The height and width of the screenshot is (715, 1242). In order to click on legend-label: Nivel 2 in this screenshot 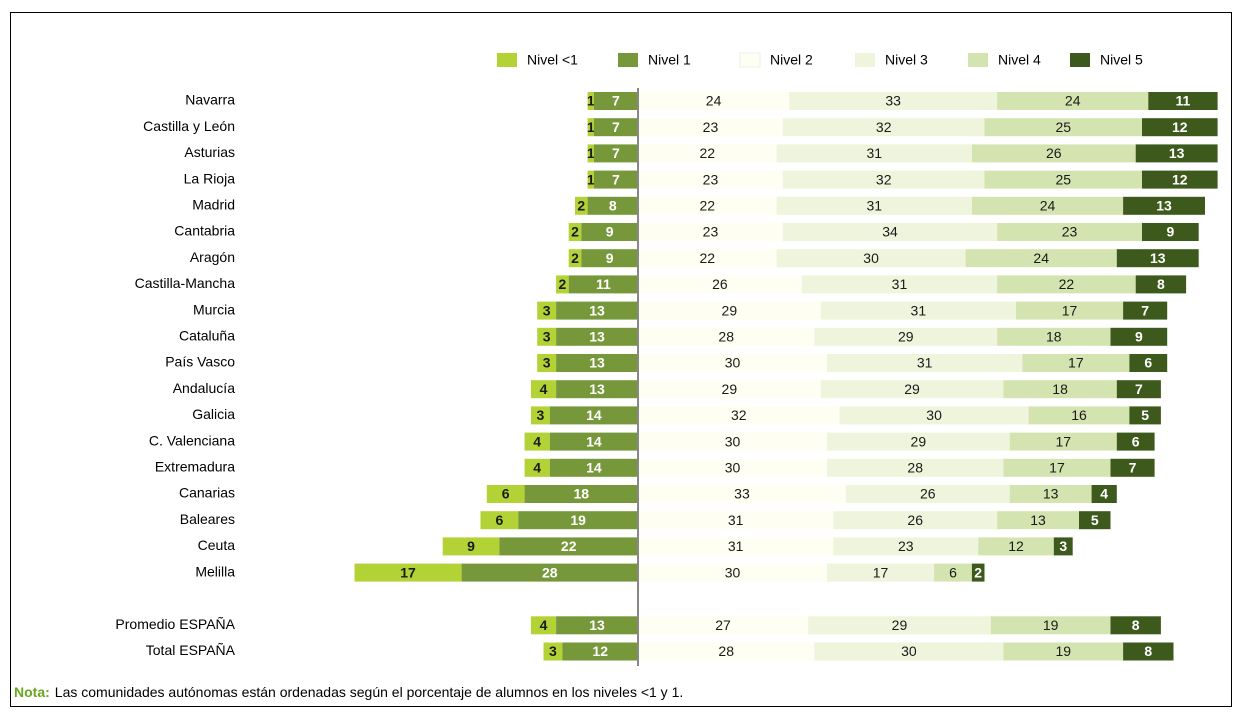, I will do `click(791, 60)`.